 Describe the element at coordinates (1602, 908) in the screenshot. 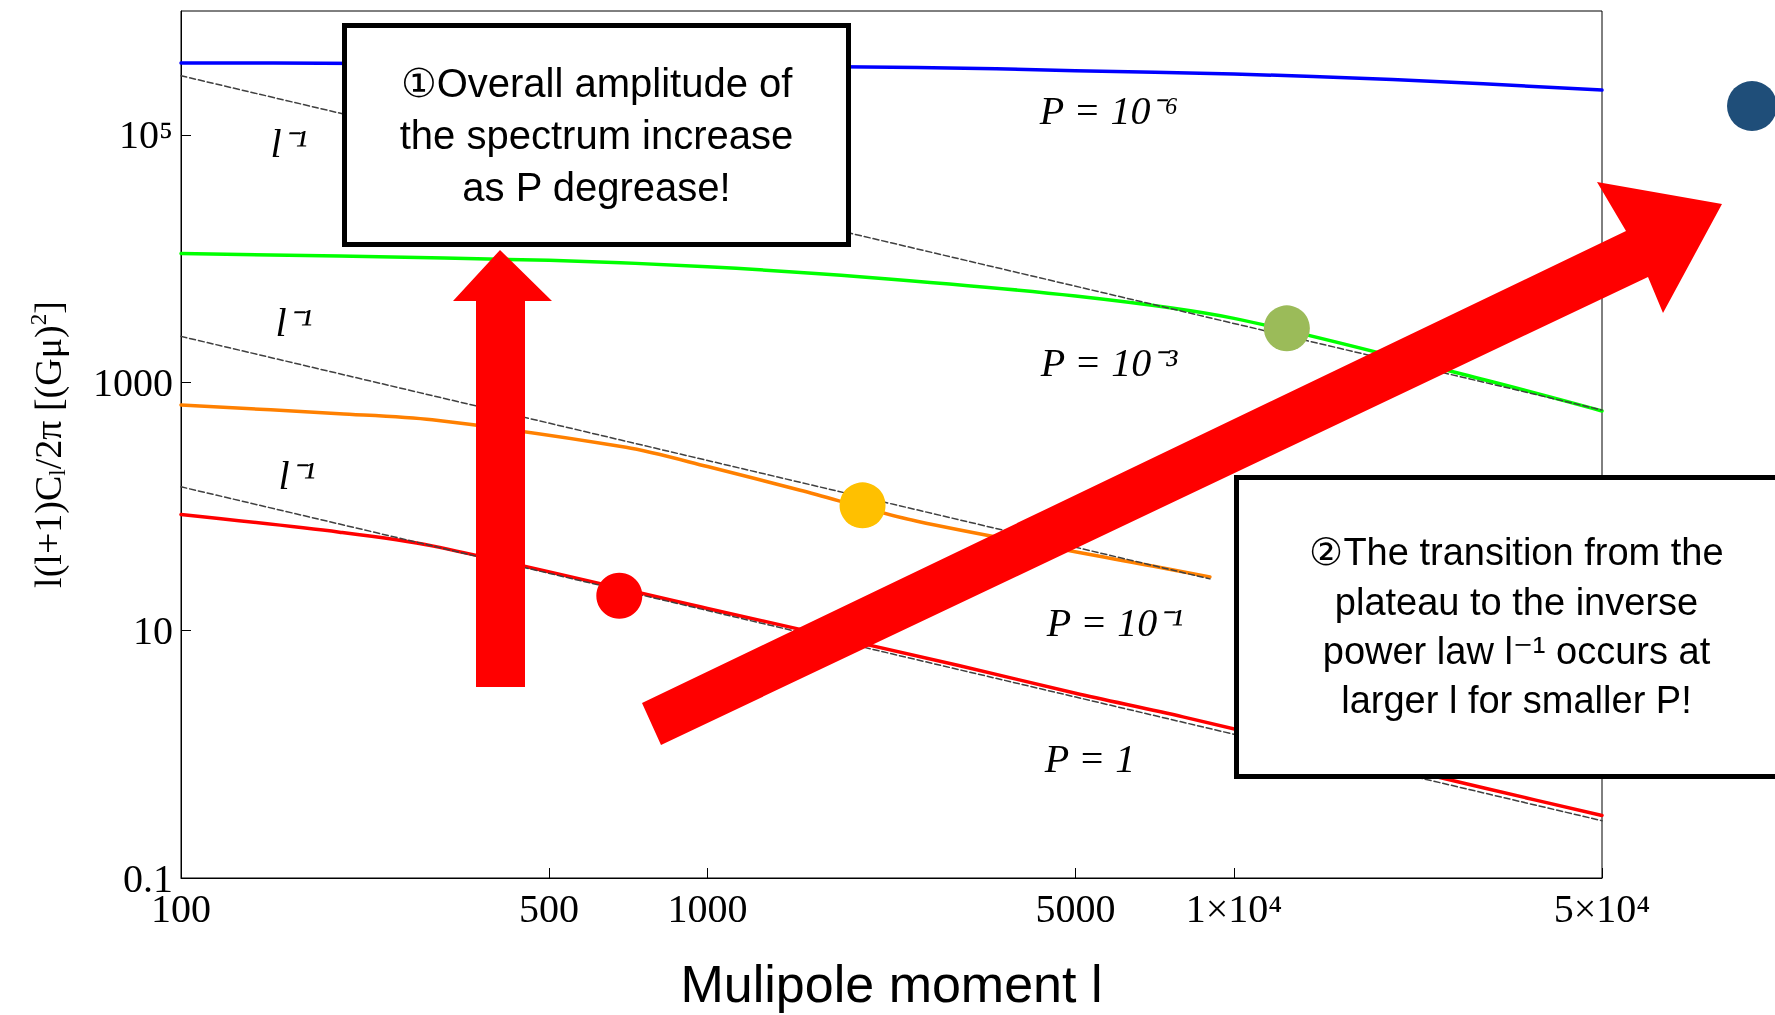

I see `x-tick-label: 5×10⁴` at that location.